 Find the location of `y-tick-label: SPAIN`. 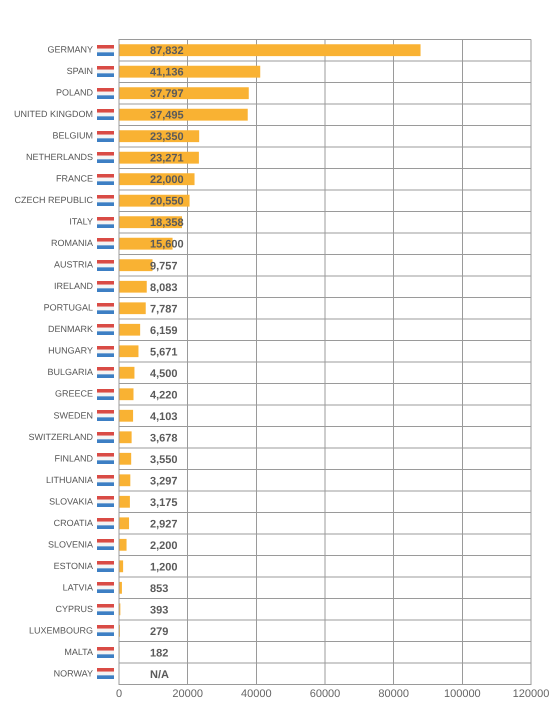

y-tick-label: SPAIN is located at coordinates (79, 71).